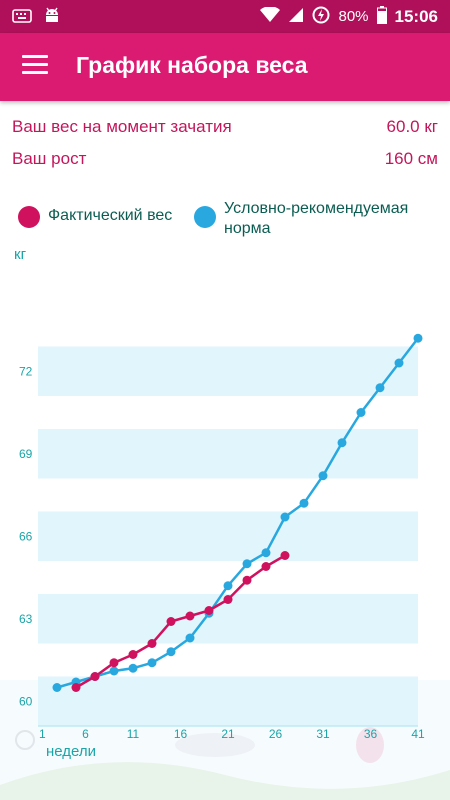 The height and width of the screenshot is (800, 450). Describe the element at coordinates (35, 66) in the screenshot. I see `menu-icon` at that location.